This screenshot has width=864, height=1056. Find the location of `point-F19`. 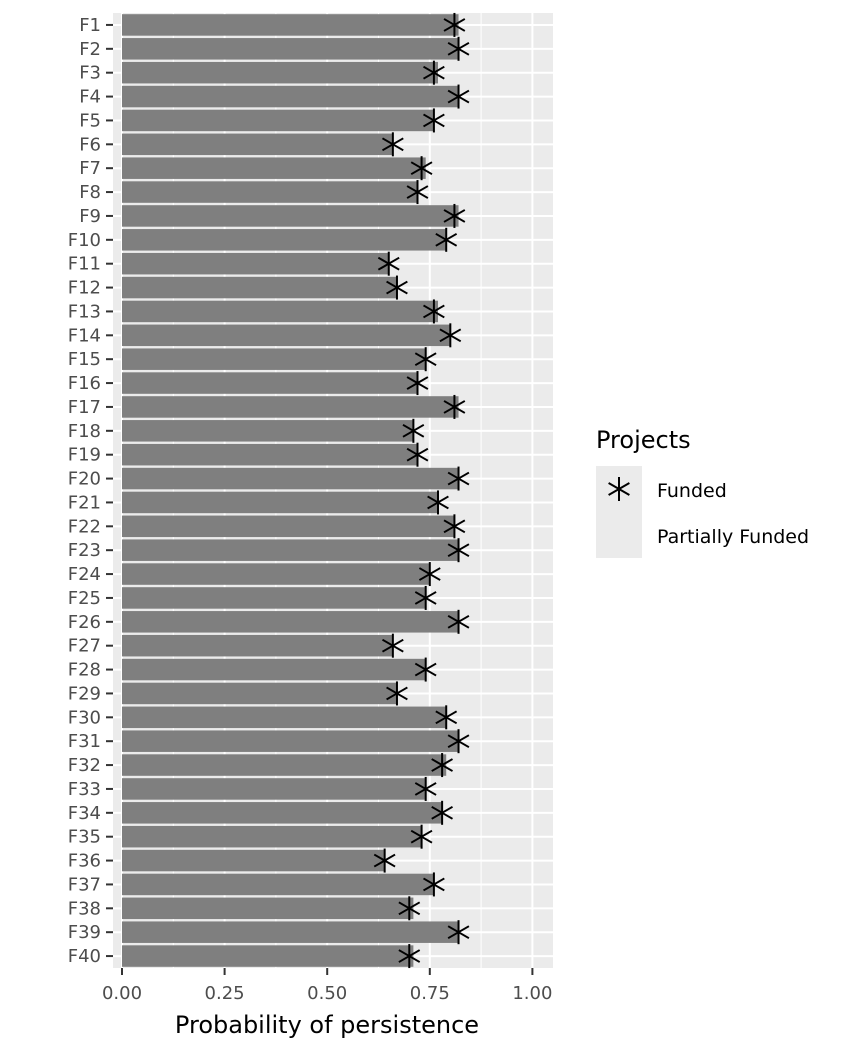

point-F19 is located at coordinates (417, 454).